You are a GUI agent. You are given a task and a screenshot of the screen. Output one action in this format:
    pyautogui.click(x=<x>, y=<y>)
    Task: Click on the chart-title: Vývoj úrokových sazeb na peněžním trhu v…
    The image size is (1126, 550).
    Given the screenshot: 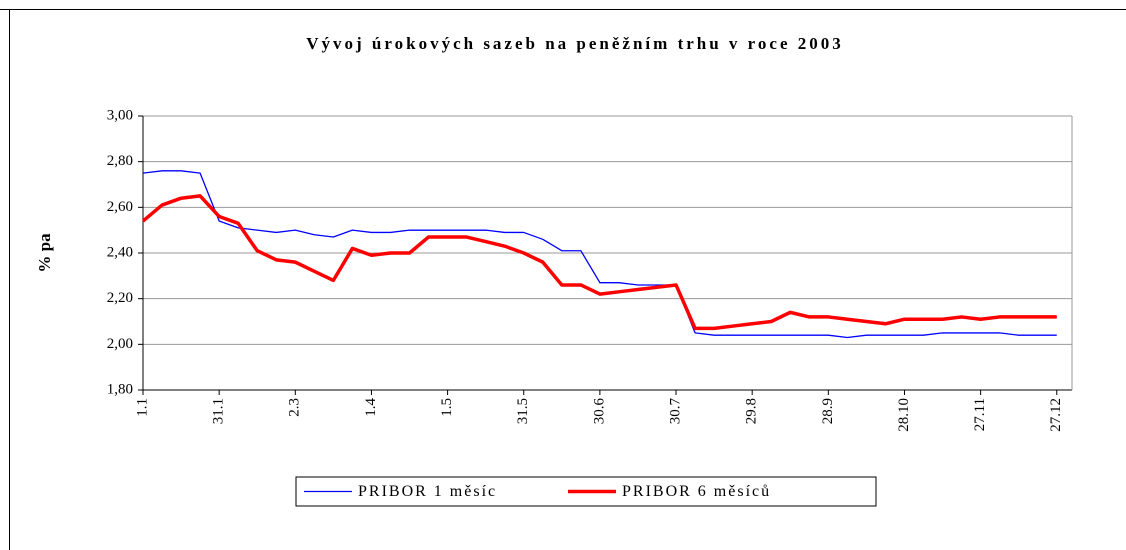 What is the action you would take?
    pyautogui.click(x=575, y=43)
    